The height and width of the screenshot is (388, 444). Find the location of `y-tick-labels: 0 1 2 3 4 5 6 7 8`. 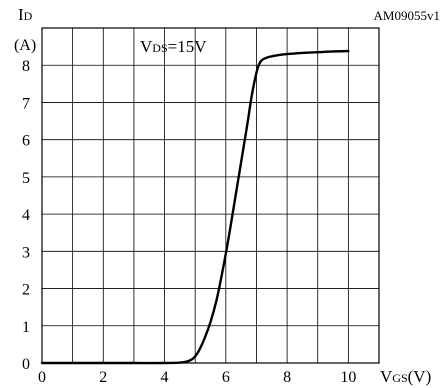

y-tick-labels: 0 1 2 3 4 5 6 7 8 is located at coordinates (26, 215).